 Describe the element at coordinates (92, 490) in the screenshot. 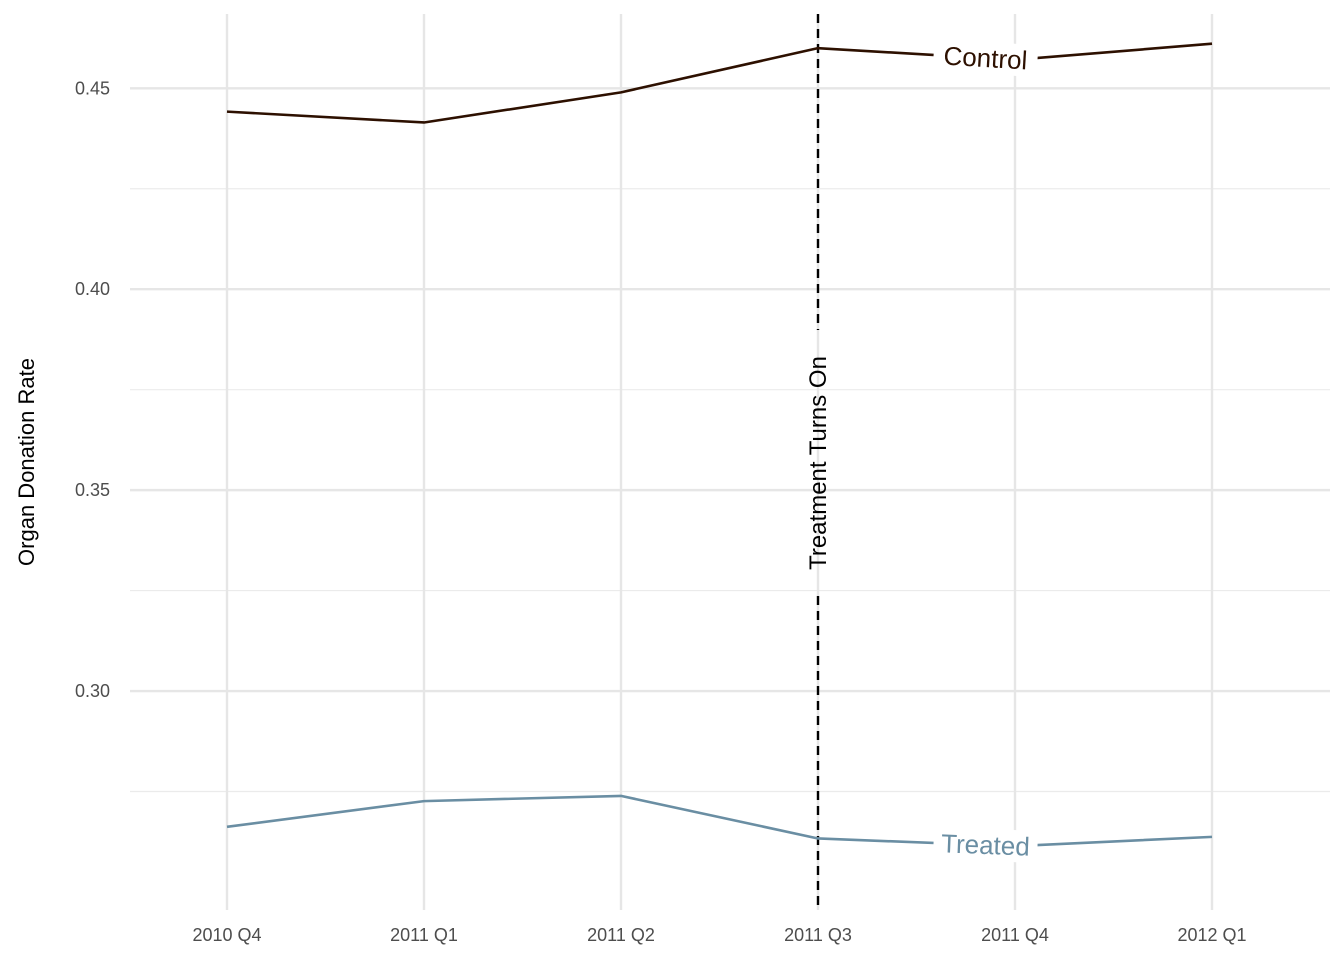

I see `y-tick-label: 0.35` at that location.